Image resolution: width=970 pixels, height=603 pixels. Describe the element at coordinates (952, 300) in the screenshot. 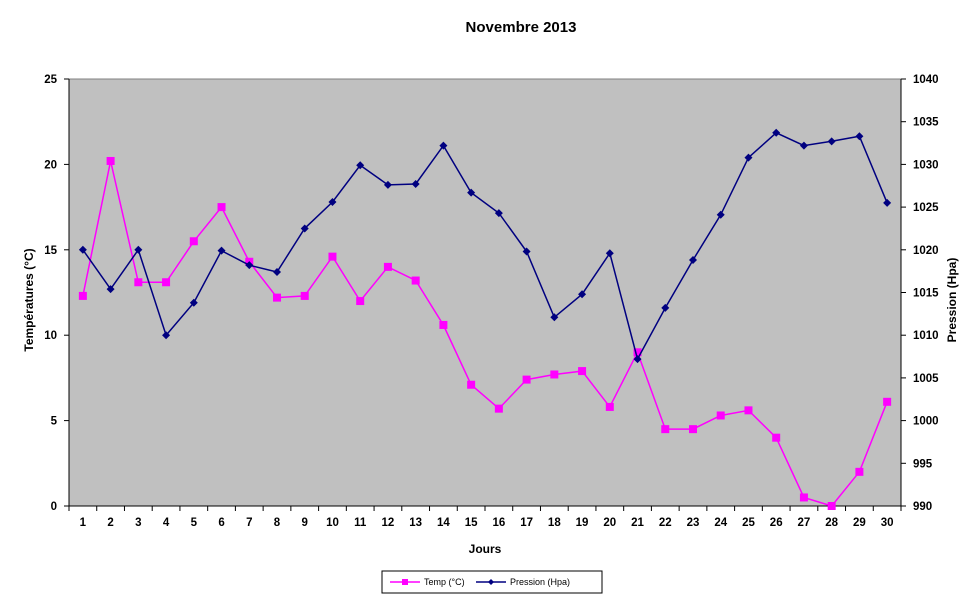

I see `y-axis-label-right: Pression (Hpa)` at that location.